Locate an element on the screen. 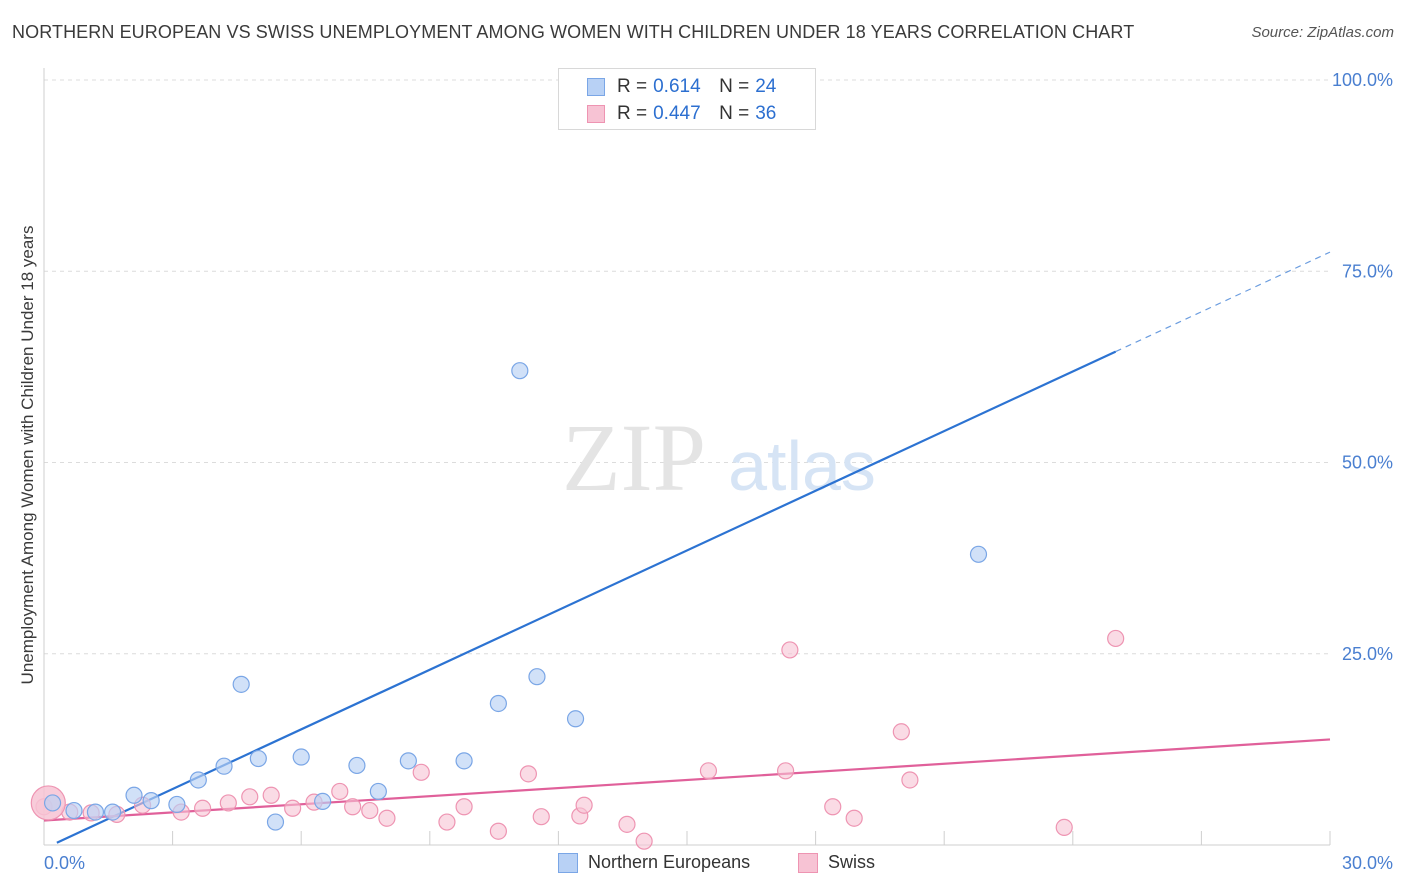  legend-swatch-blue is located at coordinates (596, 87).